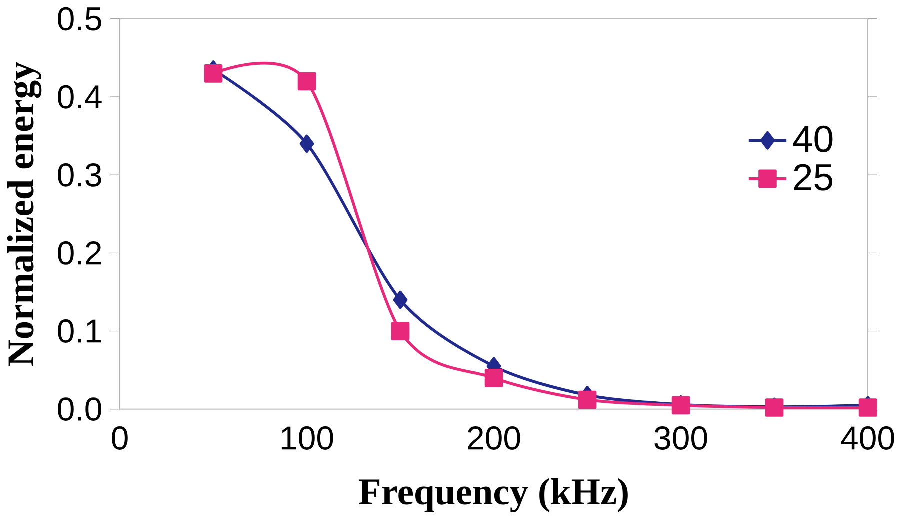  Describe the element at coordinates (494, 438) in the screenshot. I see `x-tick-label: 200` at that location.